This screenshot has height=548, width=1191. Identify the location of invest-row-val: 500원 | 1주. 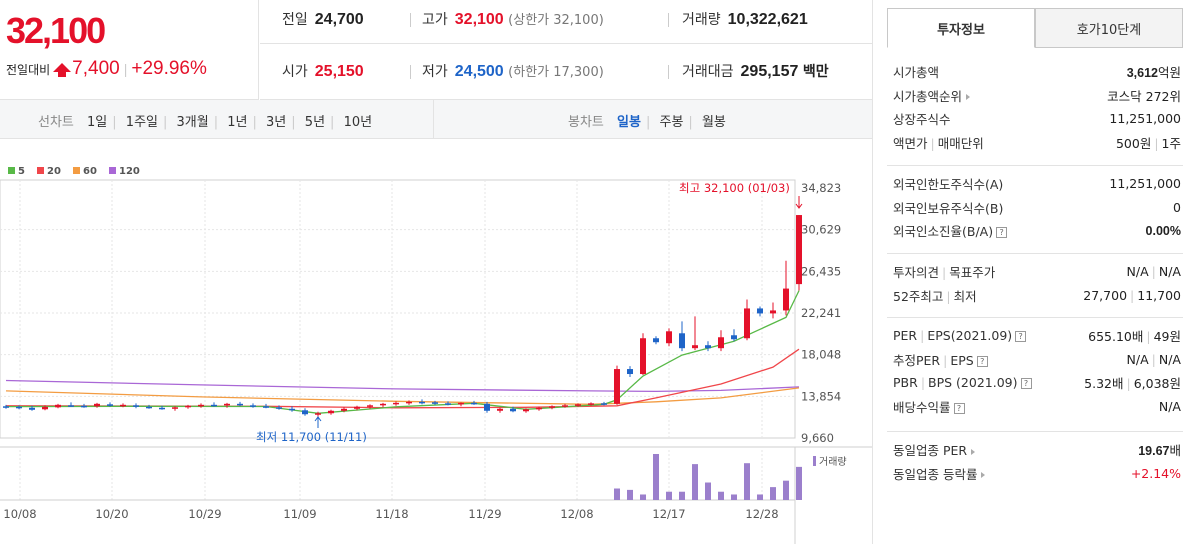
(1148, 143).